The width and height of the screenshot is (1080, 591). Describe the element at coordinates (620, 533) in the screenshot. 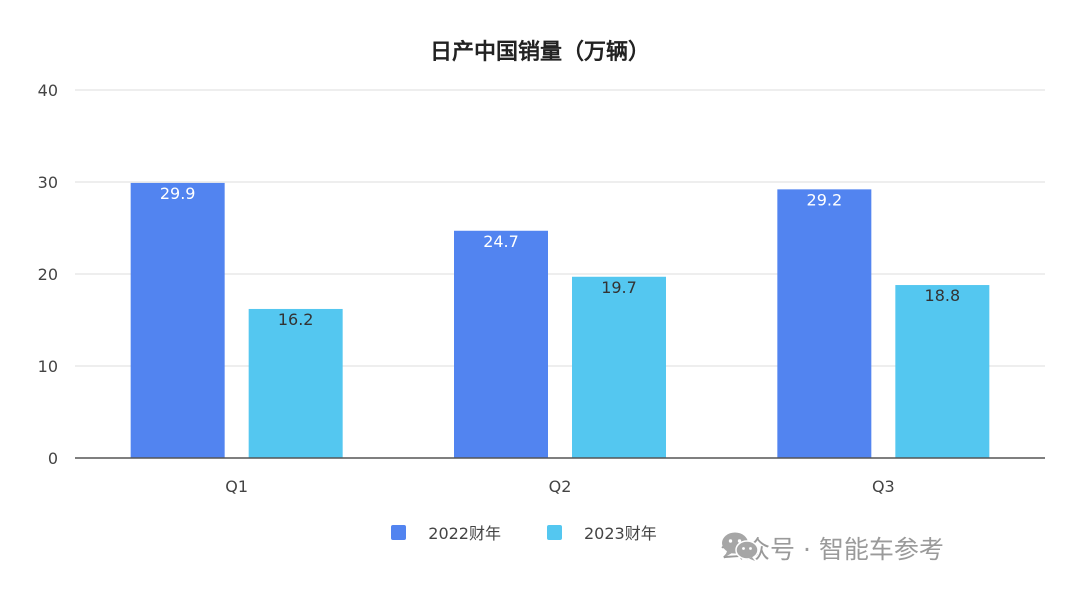

I see `legend-label-2023: 2023财年` at that location.